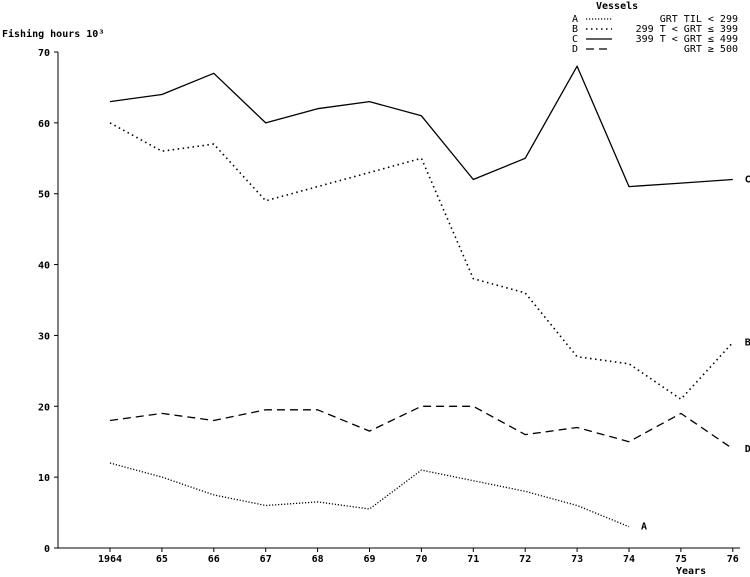 Image resolution: width=750 pixels, height=577 pixels. Describe the element at coordinates (617, 6) in the screenshot. I see `legend-title: Vessels` at that location.